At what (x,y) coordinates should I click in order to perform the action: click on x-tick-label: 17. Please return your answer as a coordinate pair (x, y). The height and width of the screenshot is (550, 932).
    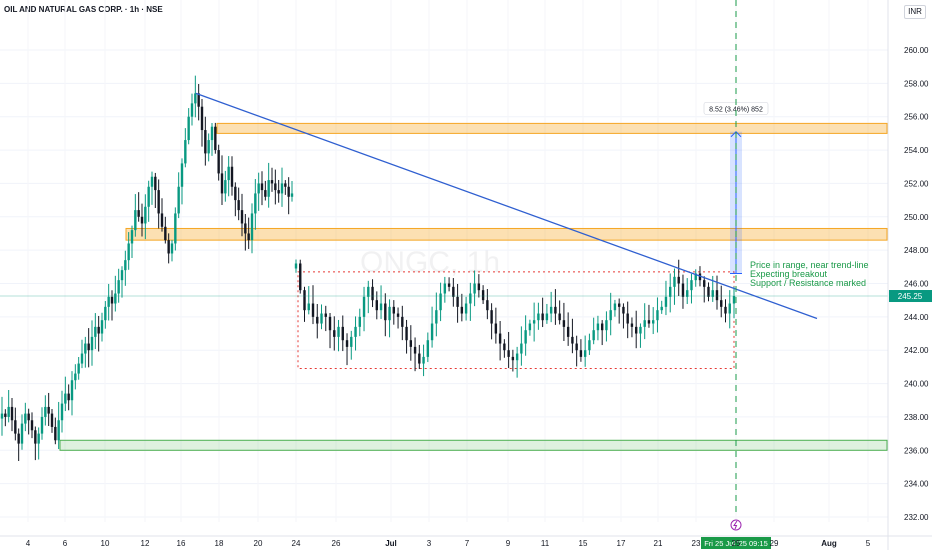
    Looking at the image, I should click on (621, 543).